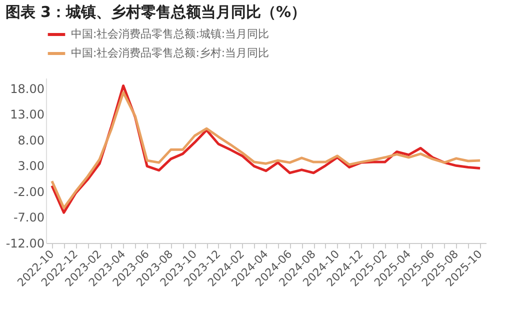 Image resolution: width=518 pixels, height=330 pixels. What do you see at coordinates (170, 53) in the screenshot?
I see `legend-label: 中国:社会消费品零售总额:乡村:当月同比` at bounding box center [170, 53].